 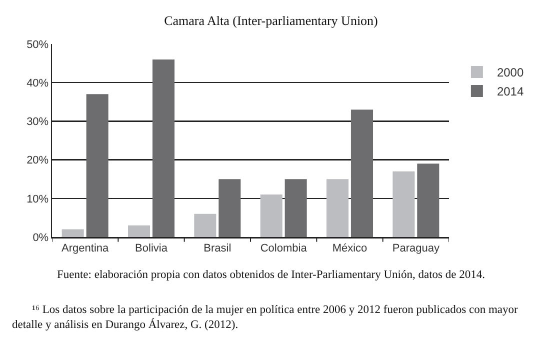 I want to click on y-tick-label: 30%, so click(x=37, y=122).